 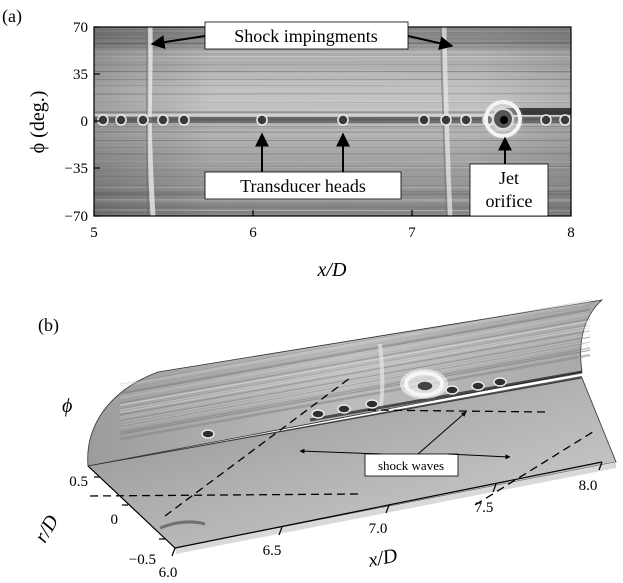 What do you see at coordinates (46, 529) in the screenshot?
I see `panel-b-r-axis-label: r/D` at bounding box center [46, 529].